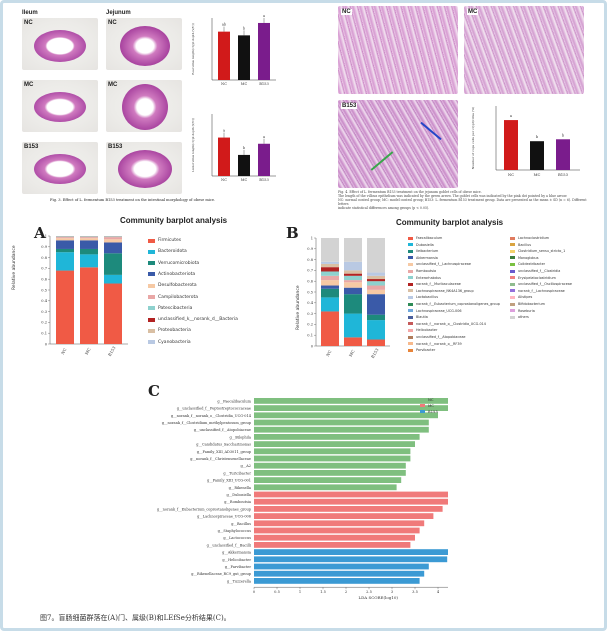 Image resolution: width=607 pixels, height=631 pixels. Describe the element at coordinates (443, 264) in the screenshot. I see `legend-label: unclassified_f__Lachnospiraceae` at that location.